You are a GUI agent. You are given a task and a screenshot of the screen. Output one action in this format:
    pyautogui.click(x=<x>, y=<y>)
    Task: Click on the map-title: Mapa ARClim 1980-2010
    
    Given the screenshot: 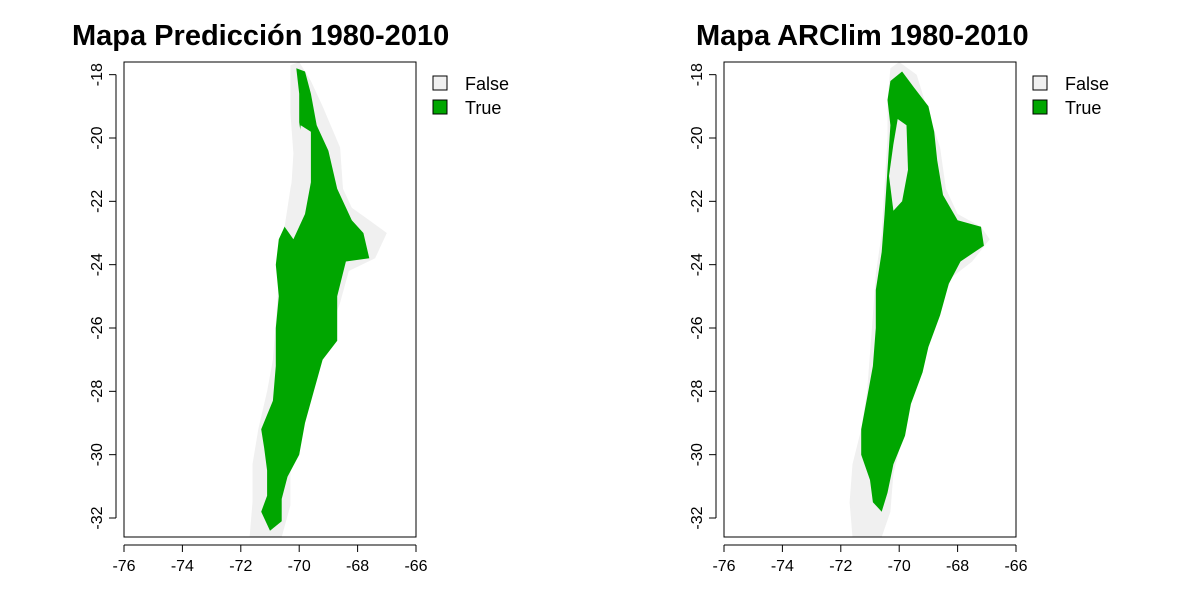 What is the action you would take?
    pyautogui.click(x=862, y=36)
    